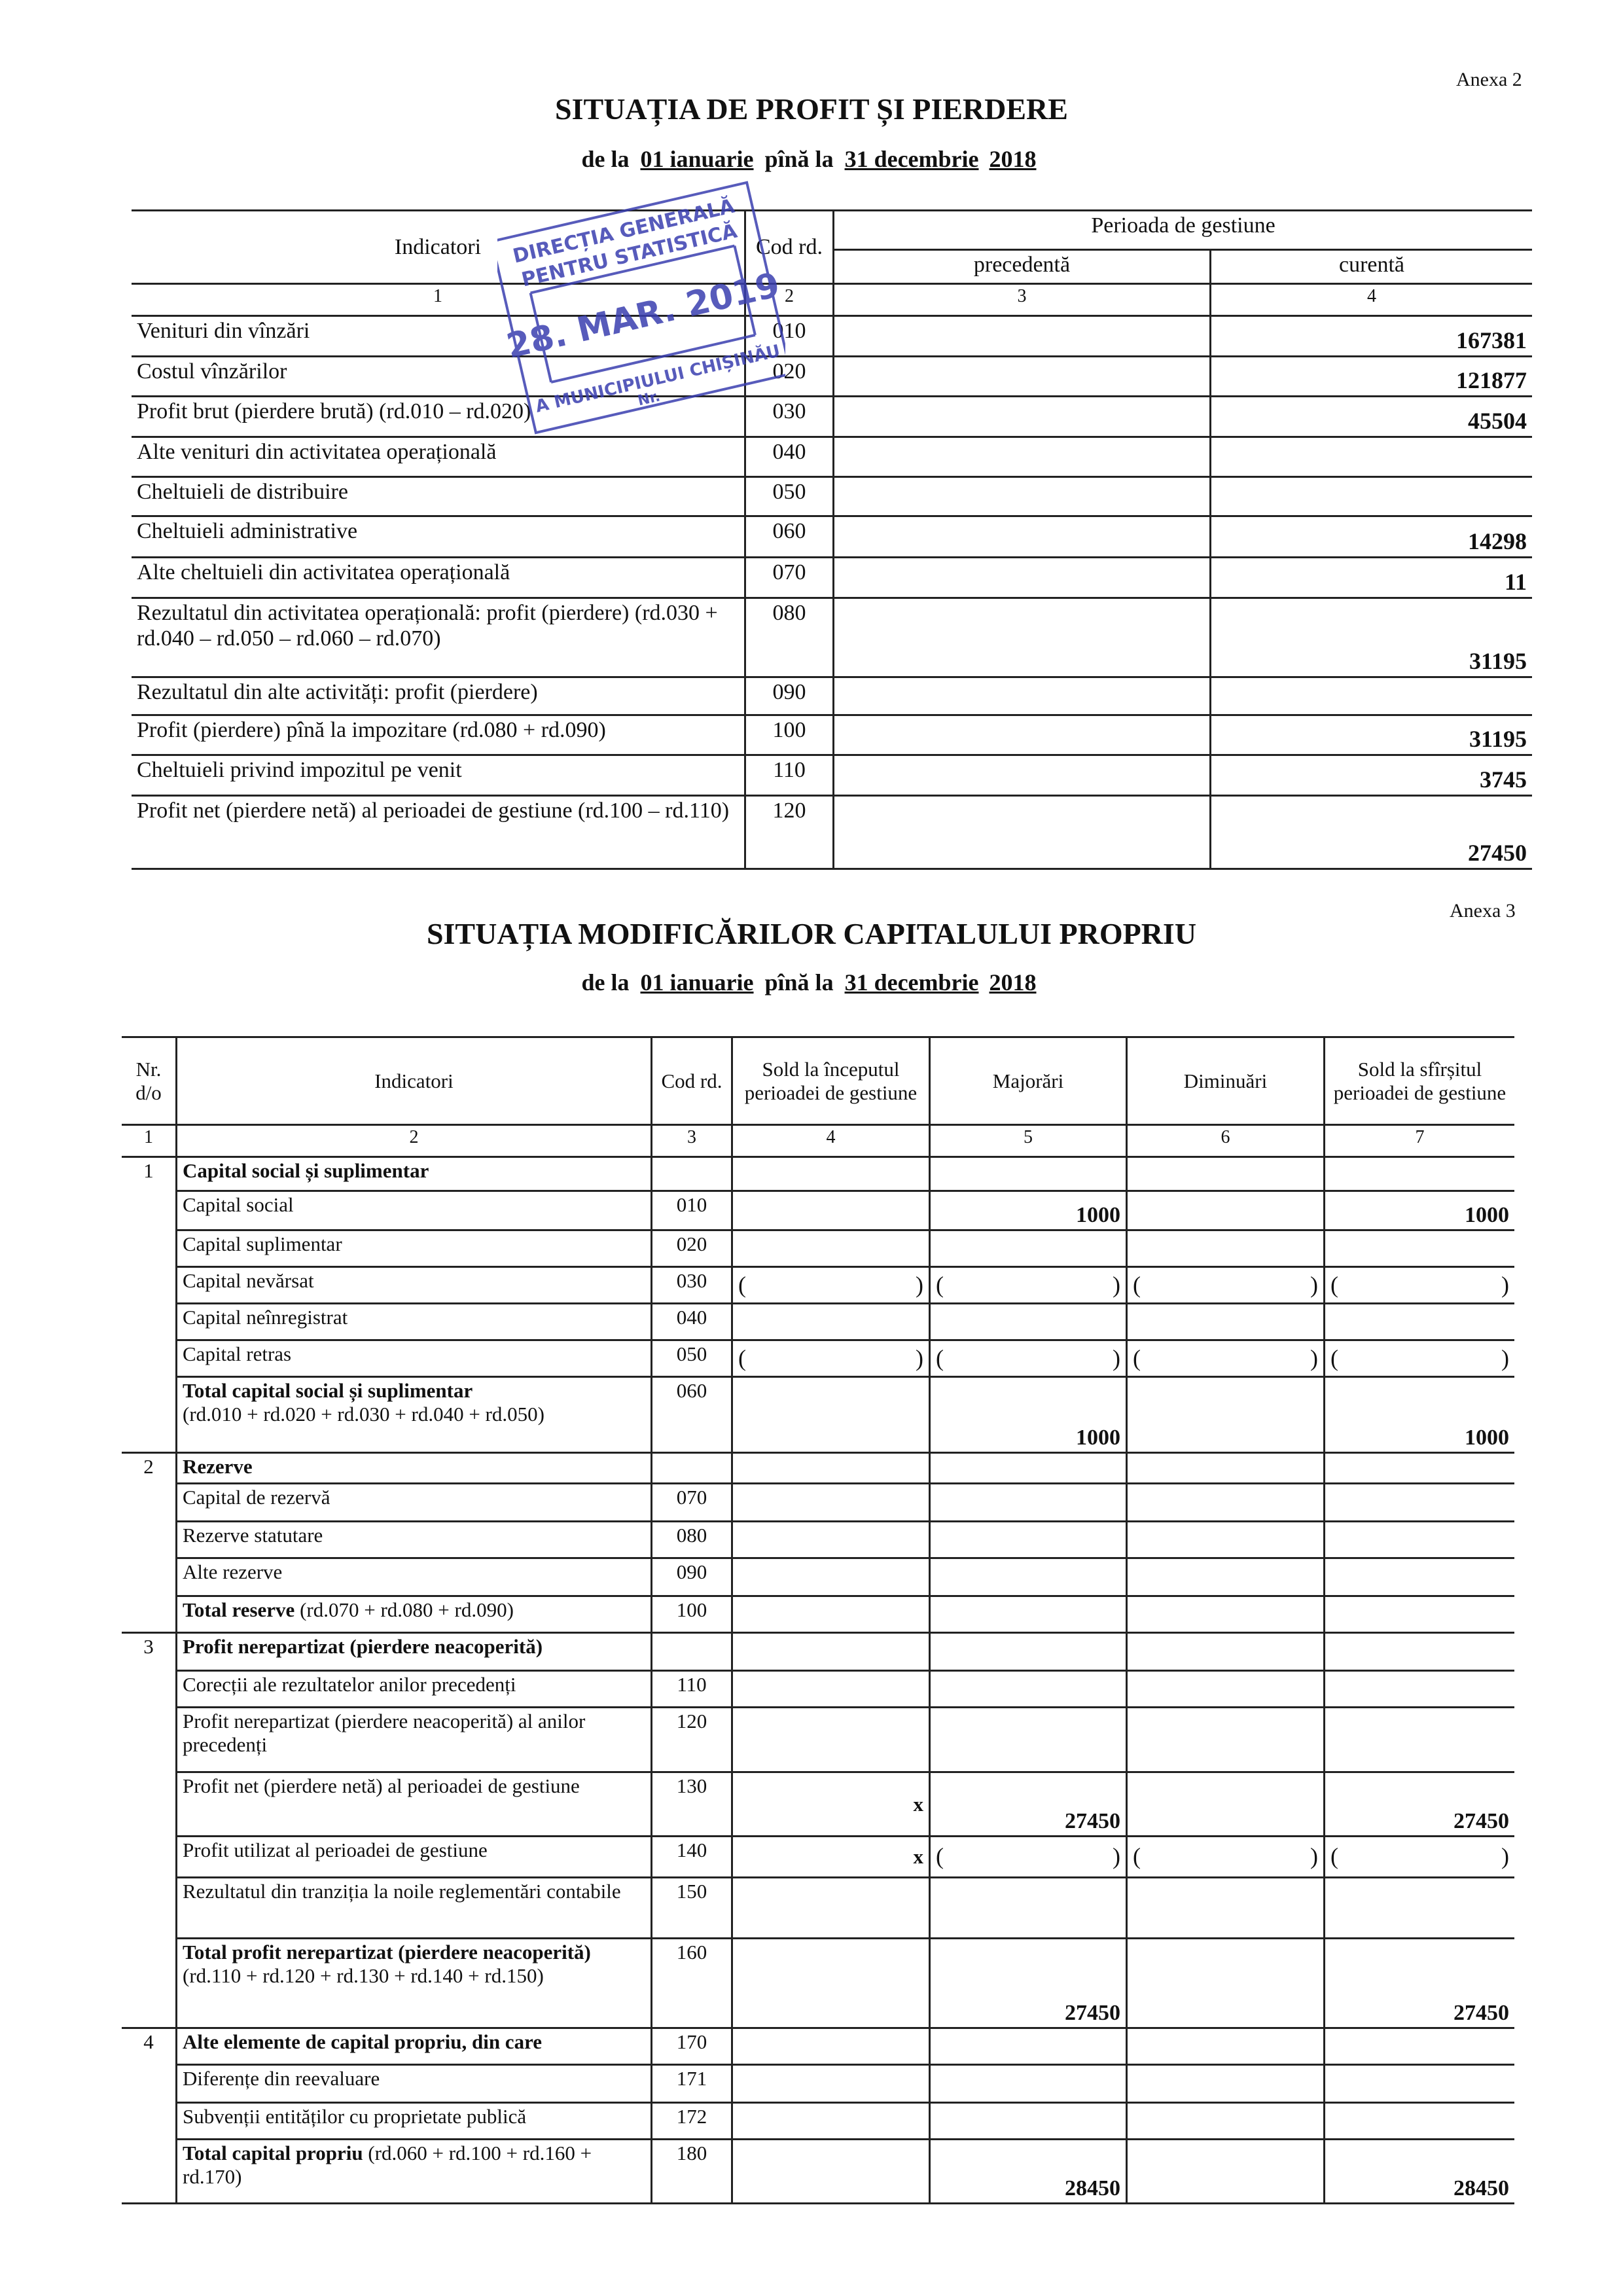  Describe the element at coordinates (1029, 2170) in the screenshot. I see `value-cell: 28450` at that location.